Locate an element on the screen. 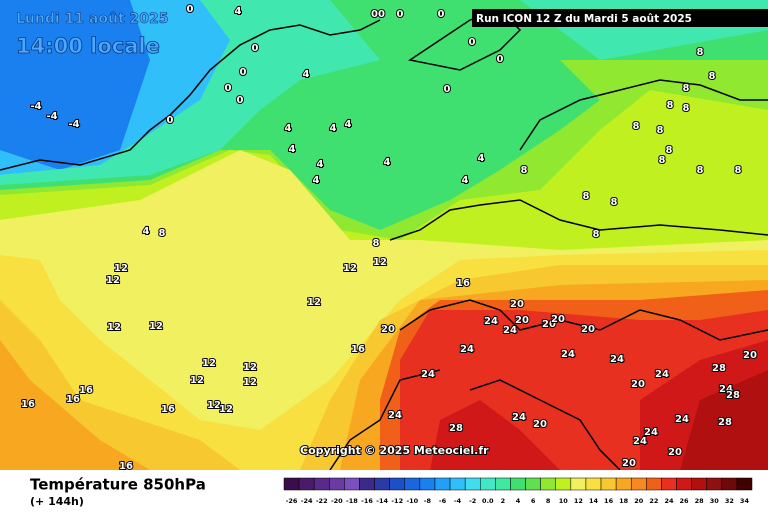  colorbar-label: 26 is located at coordinates (685, 501).